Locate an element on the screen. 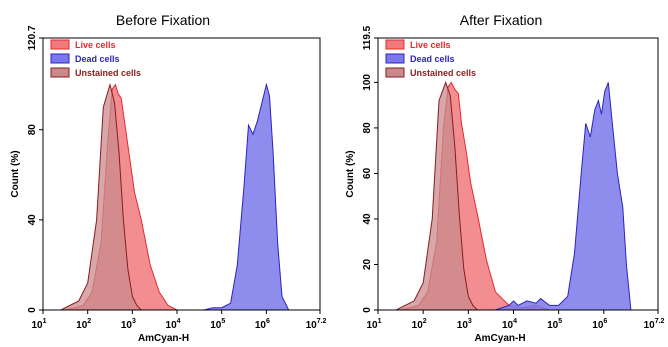  y-tick-label: 60 is located at coordinates (367, 173).